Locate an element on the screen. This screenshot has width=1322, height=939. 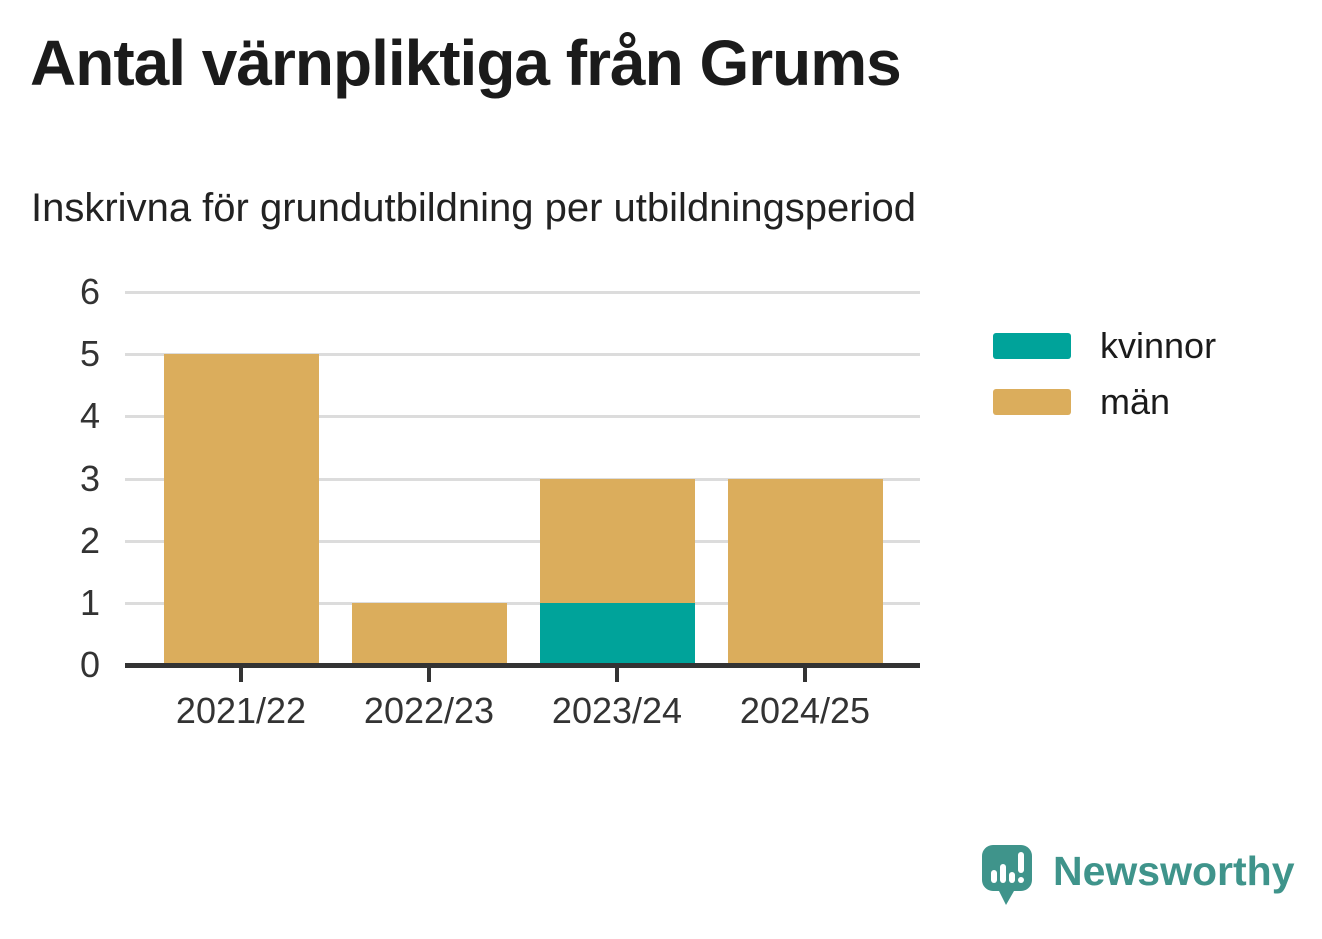
brand-name: Newsworthy is located at coordinates (1174, 871).